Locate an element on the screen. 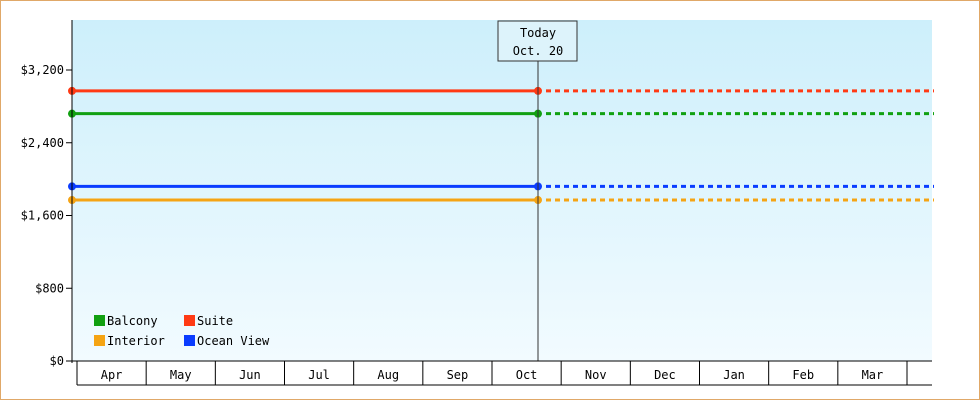 This screenshot has height=403, width=980. x-tick-label: Apr is located at coordinates (112, 375).